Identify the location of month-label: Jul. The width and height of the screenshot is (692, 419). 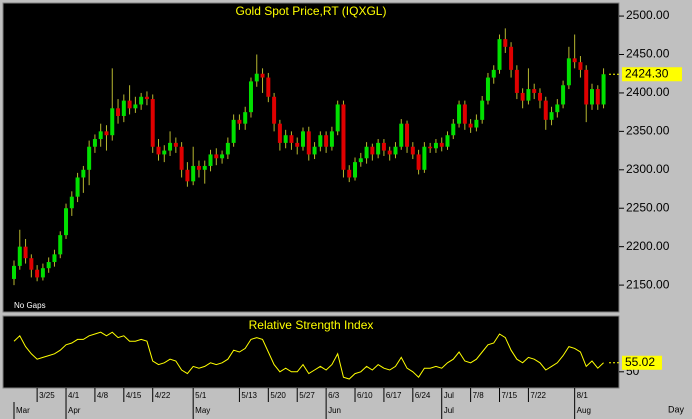
(449, 410).